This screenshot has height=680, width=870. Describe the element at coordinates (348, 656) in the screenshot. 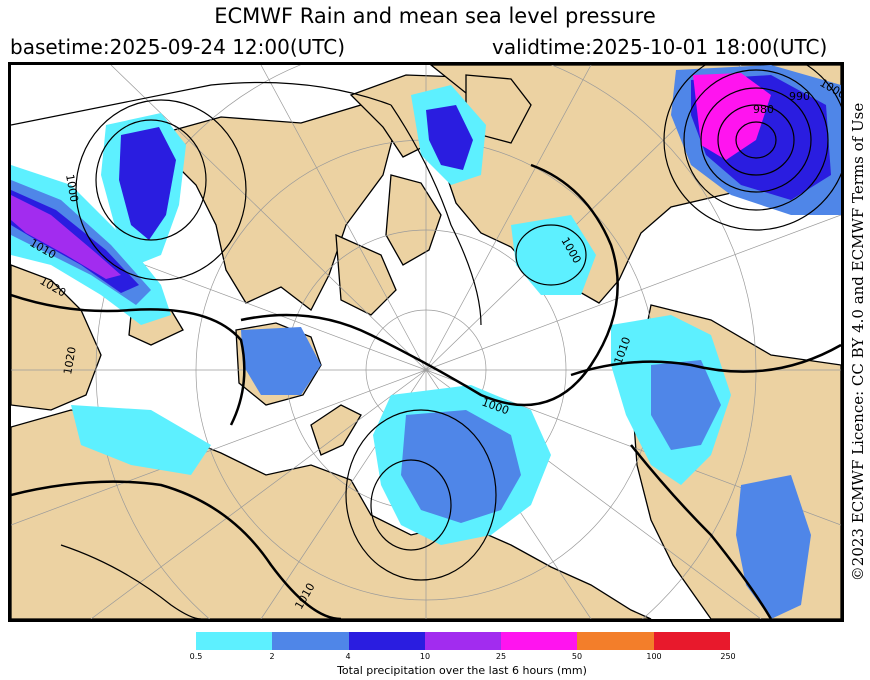

I see `legend-tick: 4` at that location.